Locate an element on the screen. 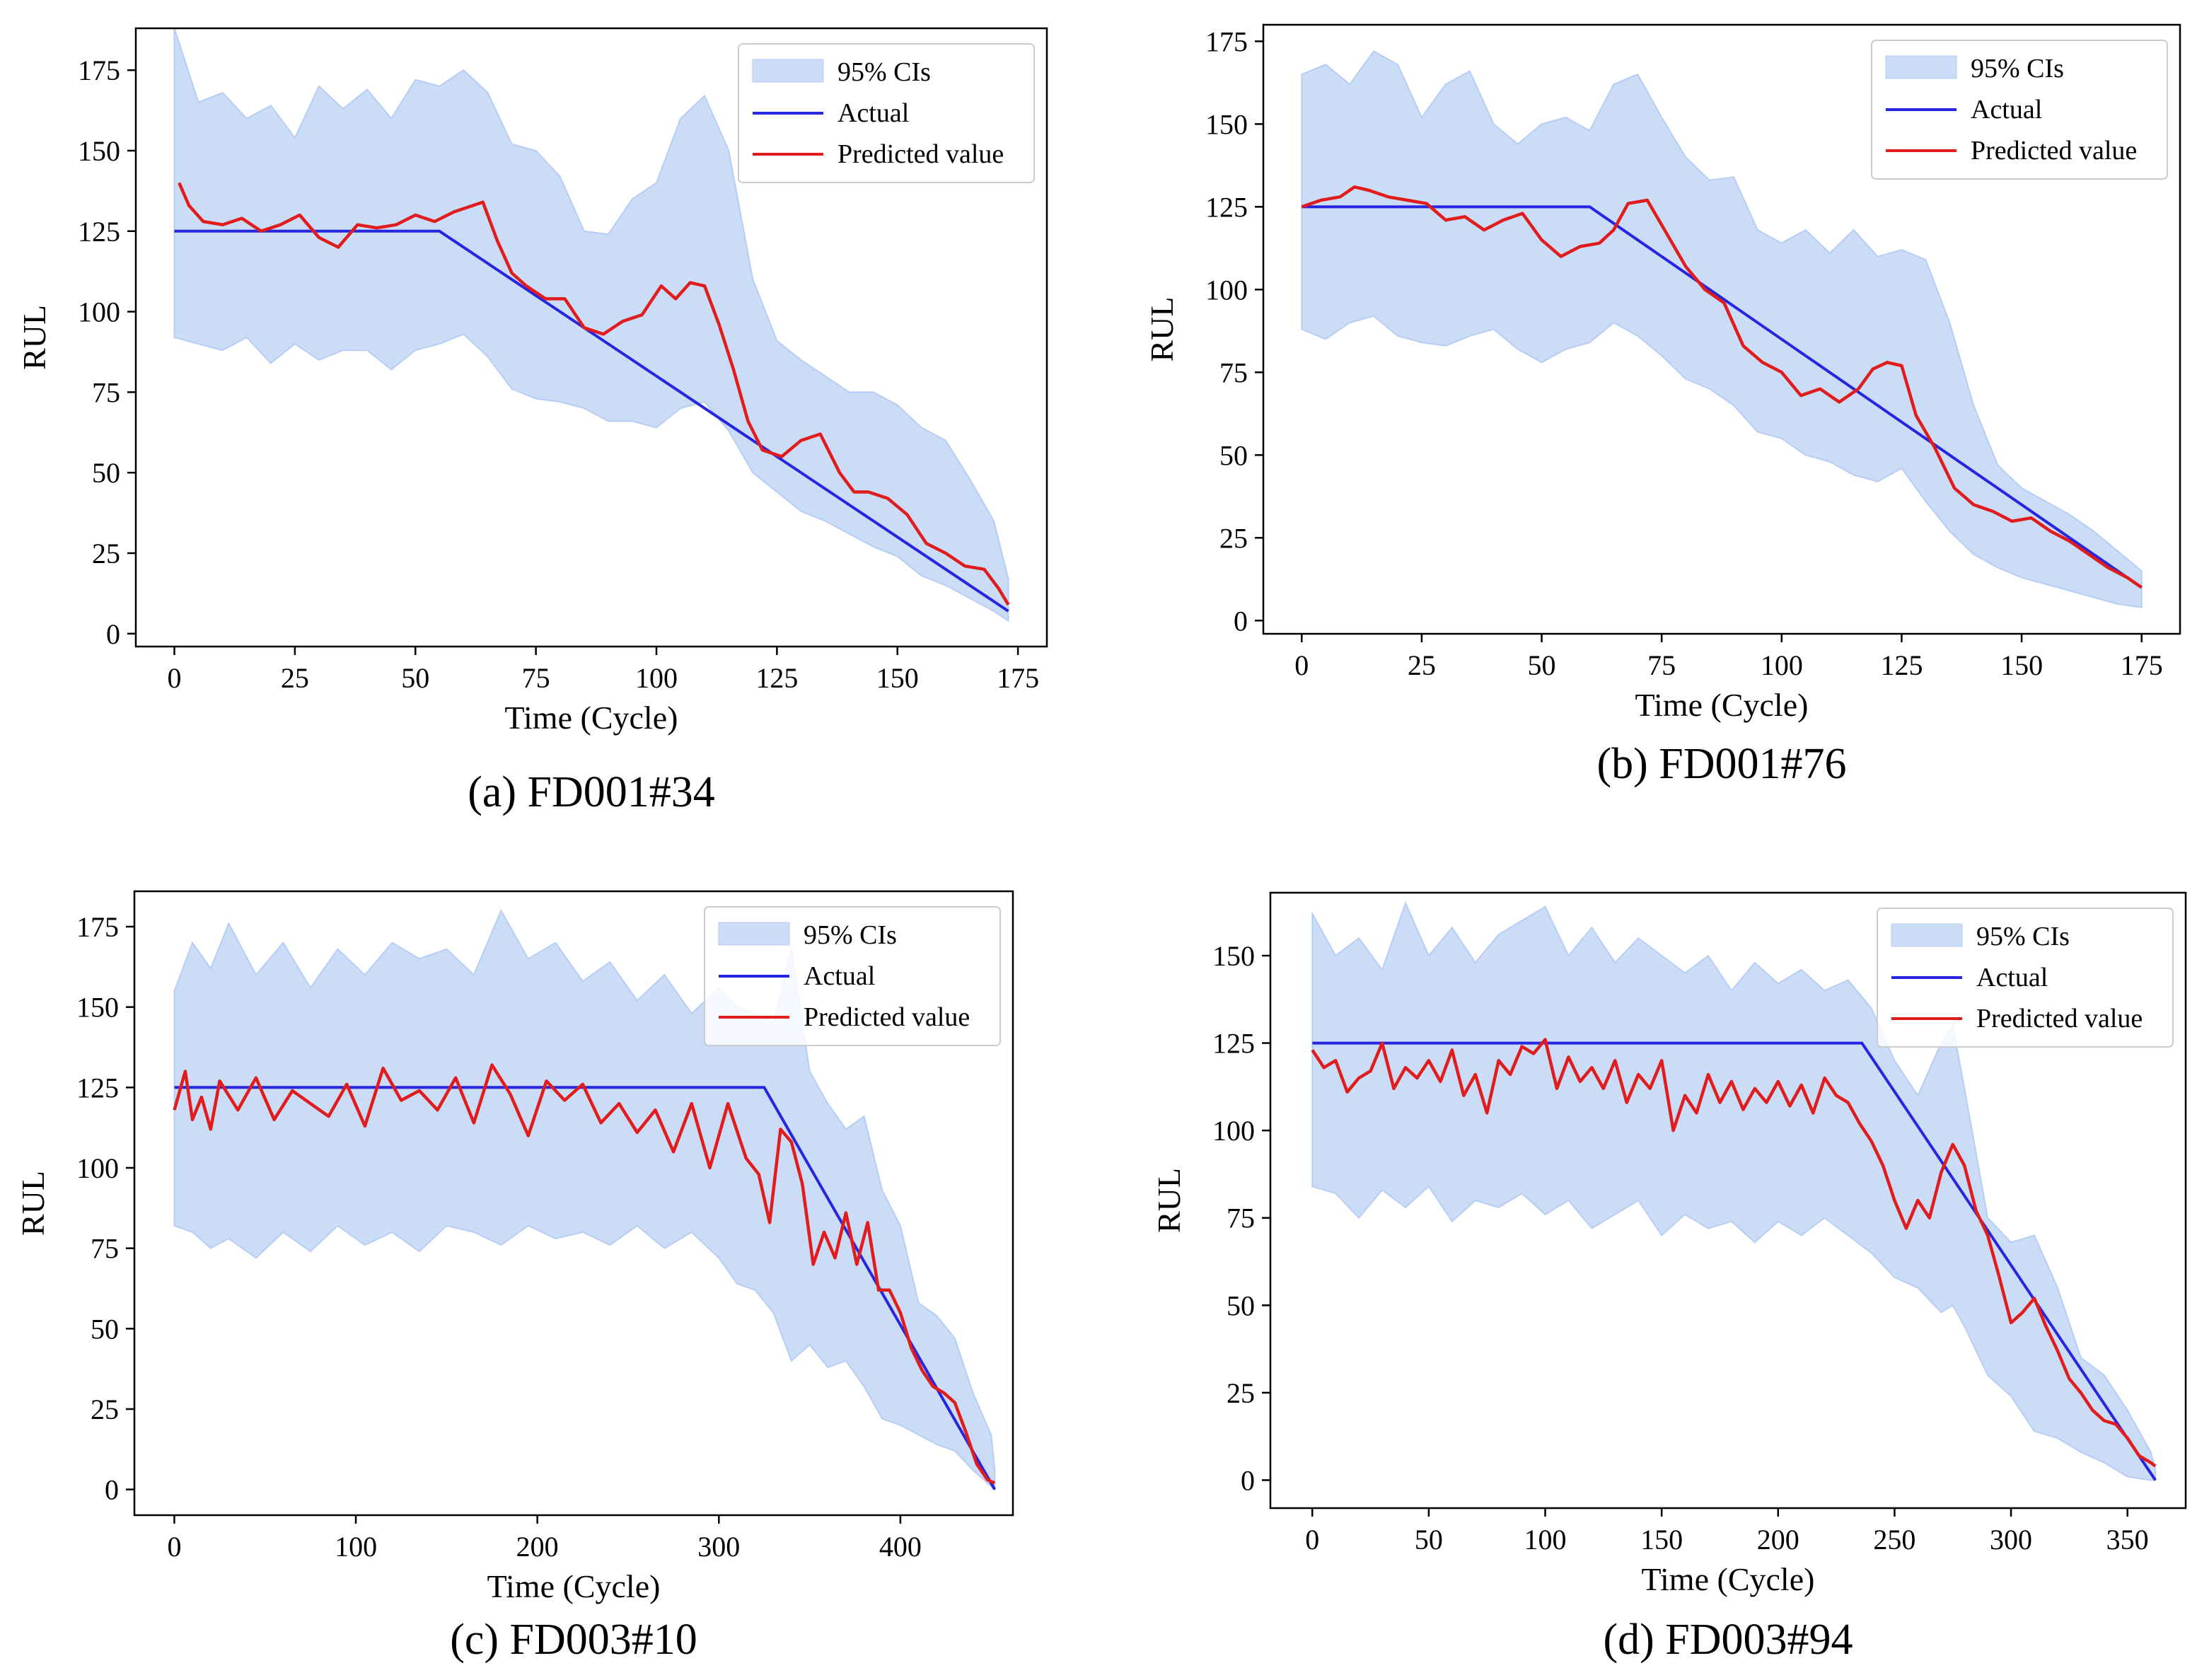 The height and width of the screenshot is (1680, 2197). caption: (d) FD003#94 is located at coordinates (1728, 1640).